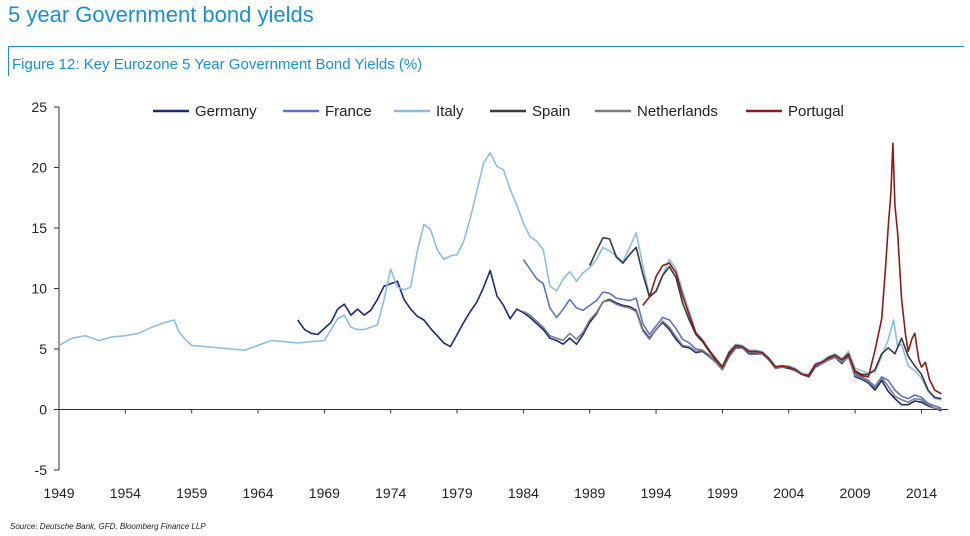 This screenshot has height=536, width=970. I want to click on x-tick-label: 2014, so click(921, 493).